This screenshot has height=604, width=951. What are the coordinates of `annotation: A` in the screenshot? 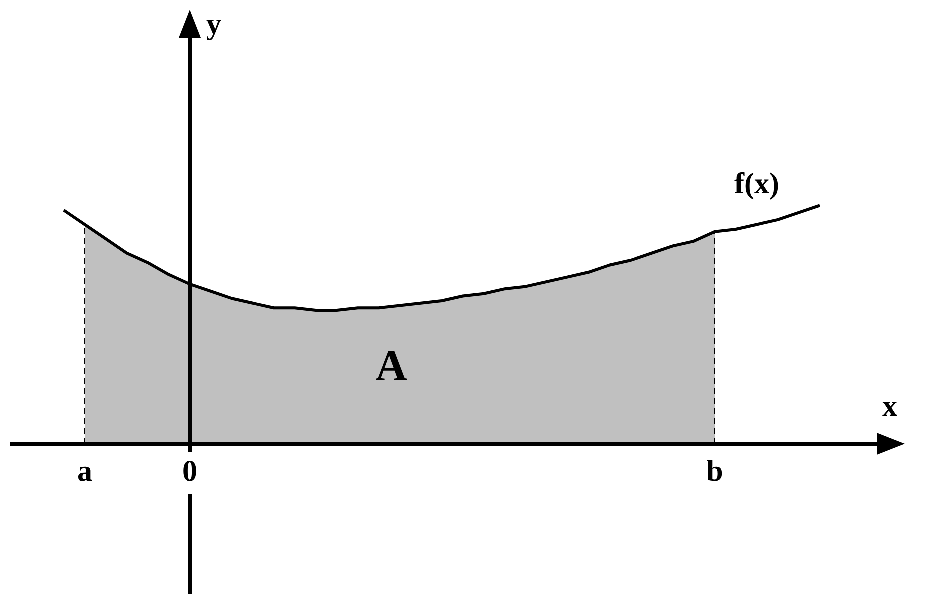 It's located at (392, 365).